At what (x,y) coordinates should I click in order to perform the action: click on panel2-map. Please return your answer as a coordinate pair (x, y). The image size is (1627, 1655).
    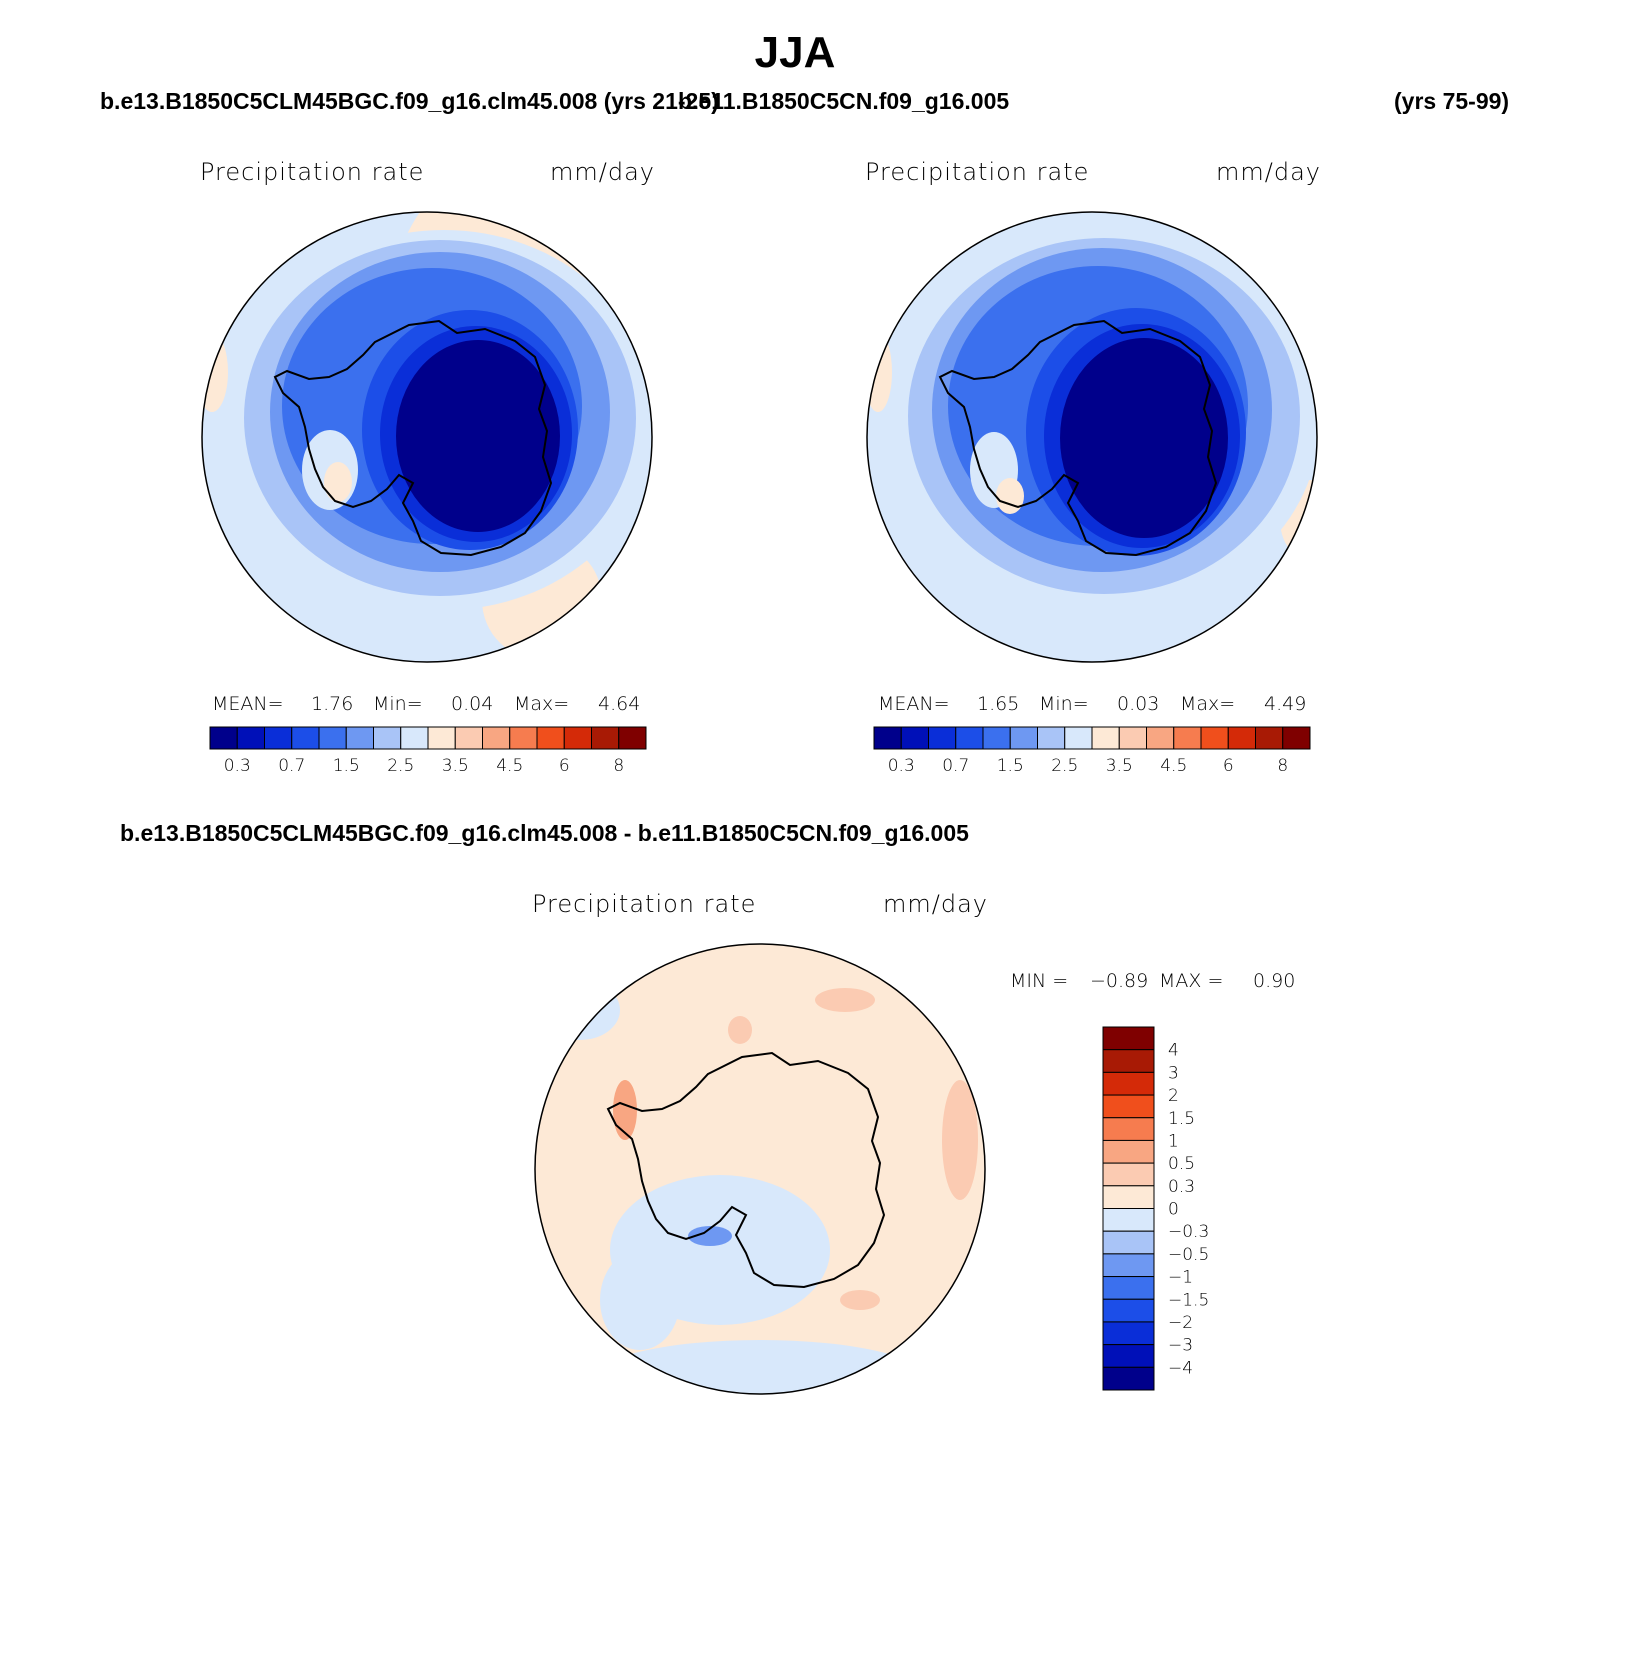
    Looking at the image, I should click on (1092, 437).